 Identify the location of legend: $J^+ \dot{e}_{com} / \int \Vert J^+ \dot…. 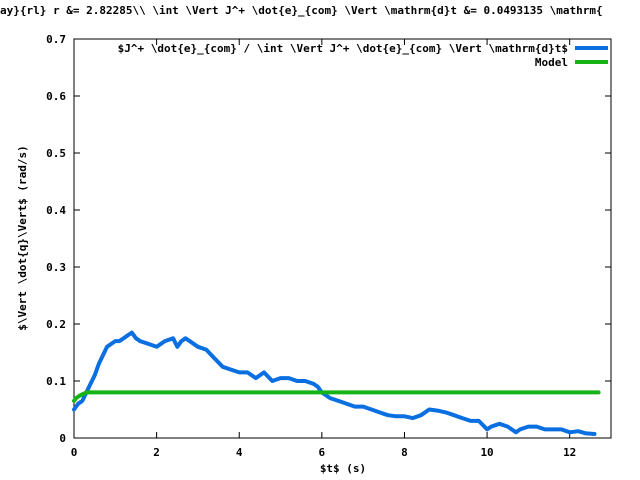
(363, 55).